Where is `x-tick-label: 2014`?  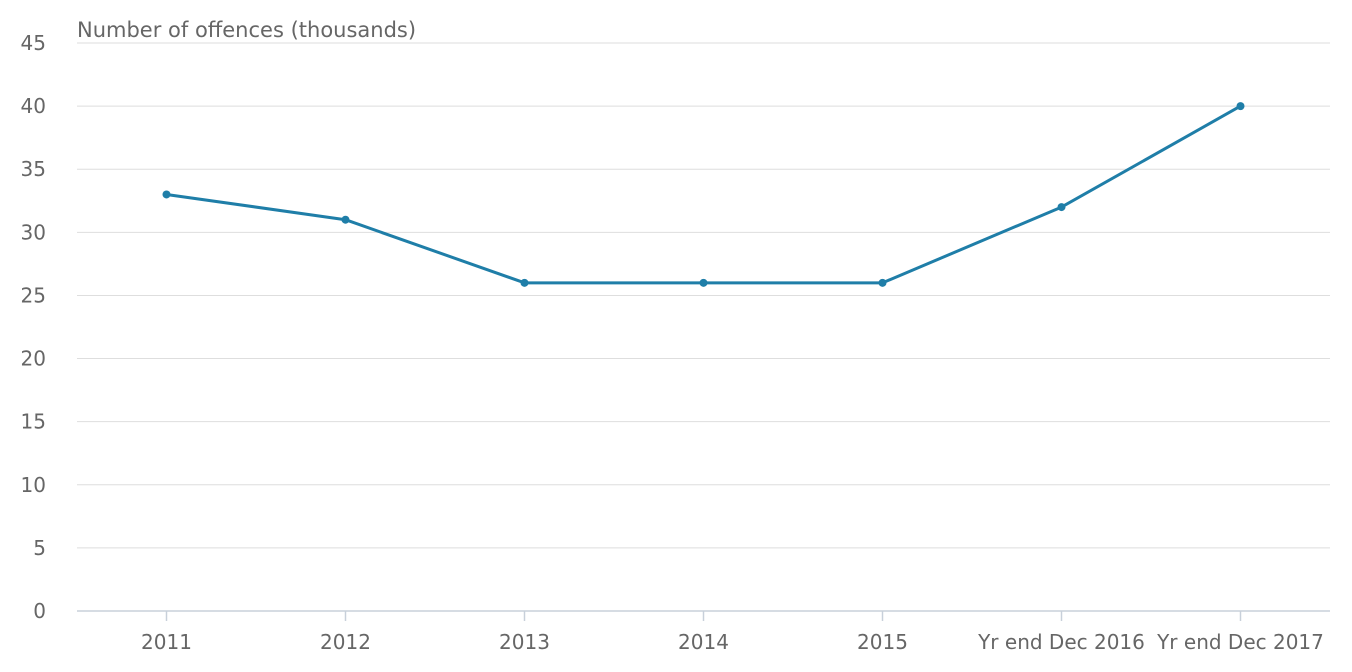
x-tick-label: 2014 is located at coordinates (703, 642).